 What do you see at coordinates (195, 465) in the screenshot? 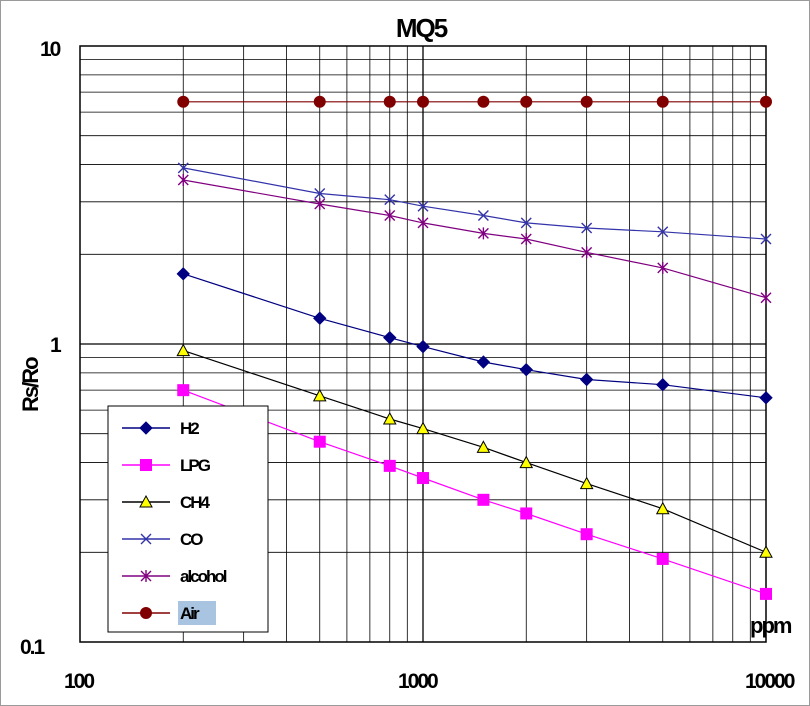
I see `legend-label-lpg: LPG` at bounding box center [195, 465].